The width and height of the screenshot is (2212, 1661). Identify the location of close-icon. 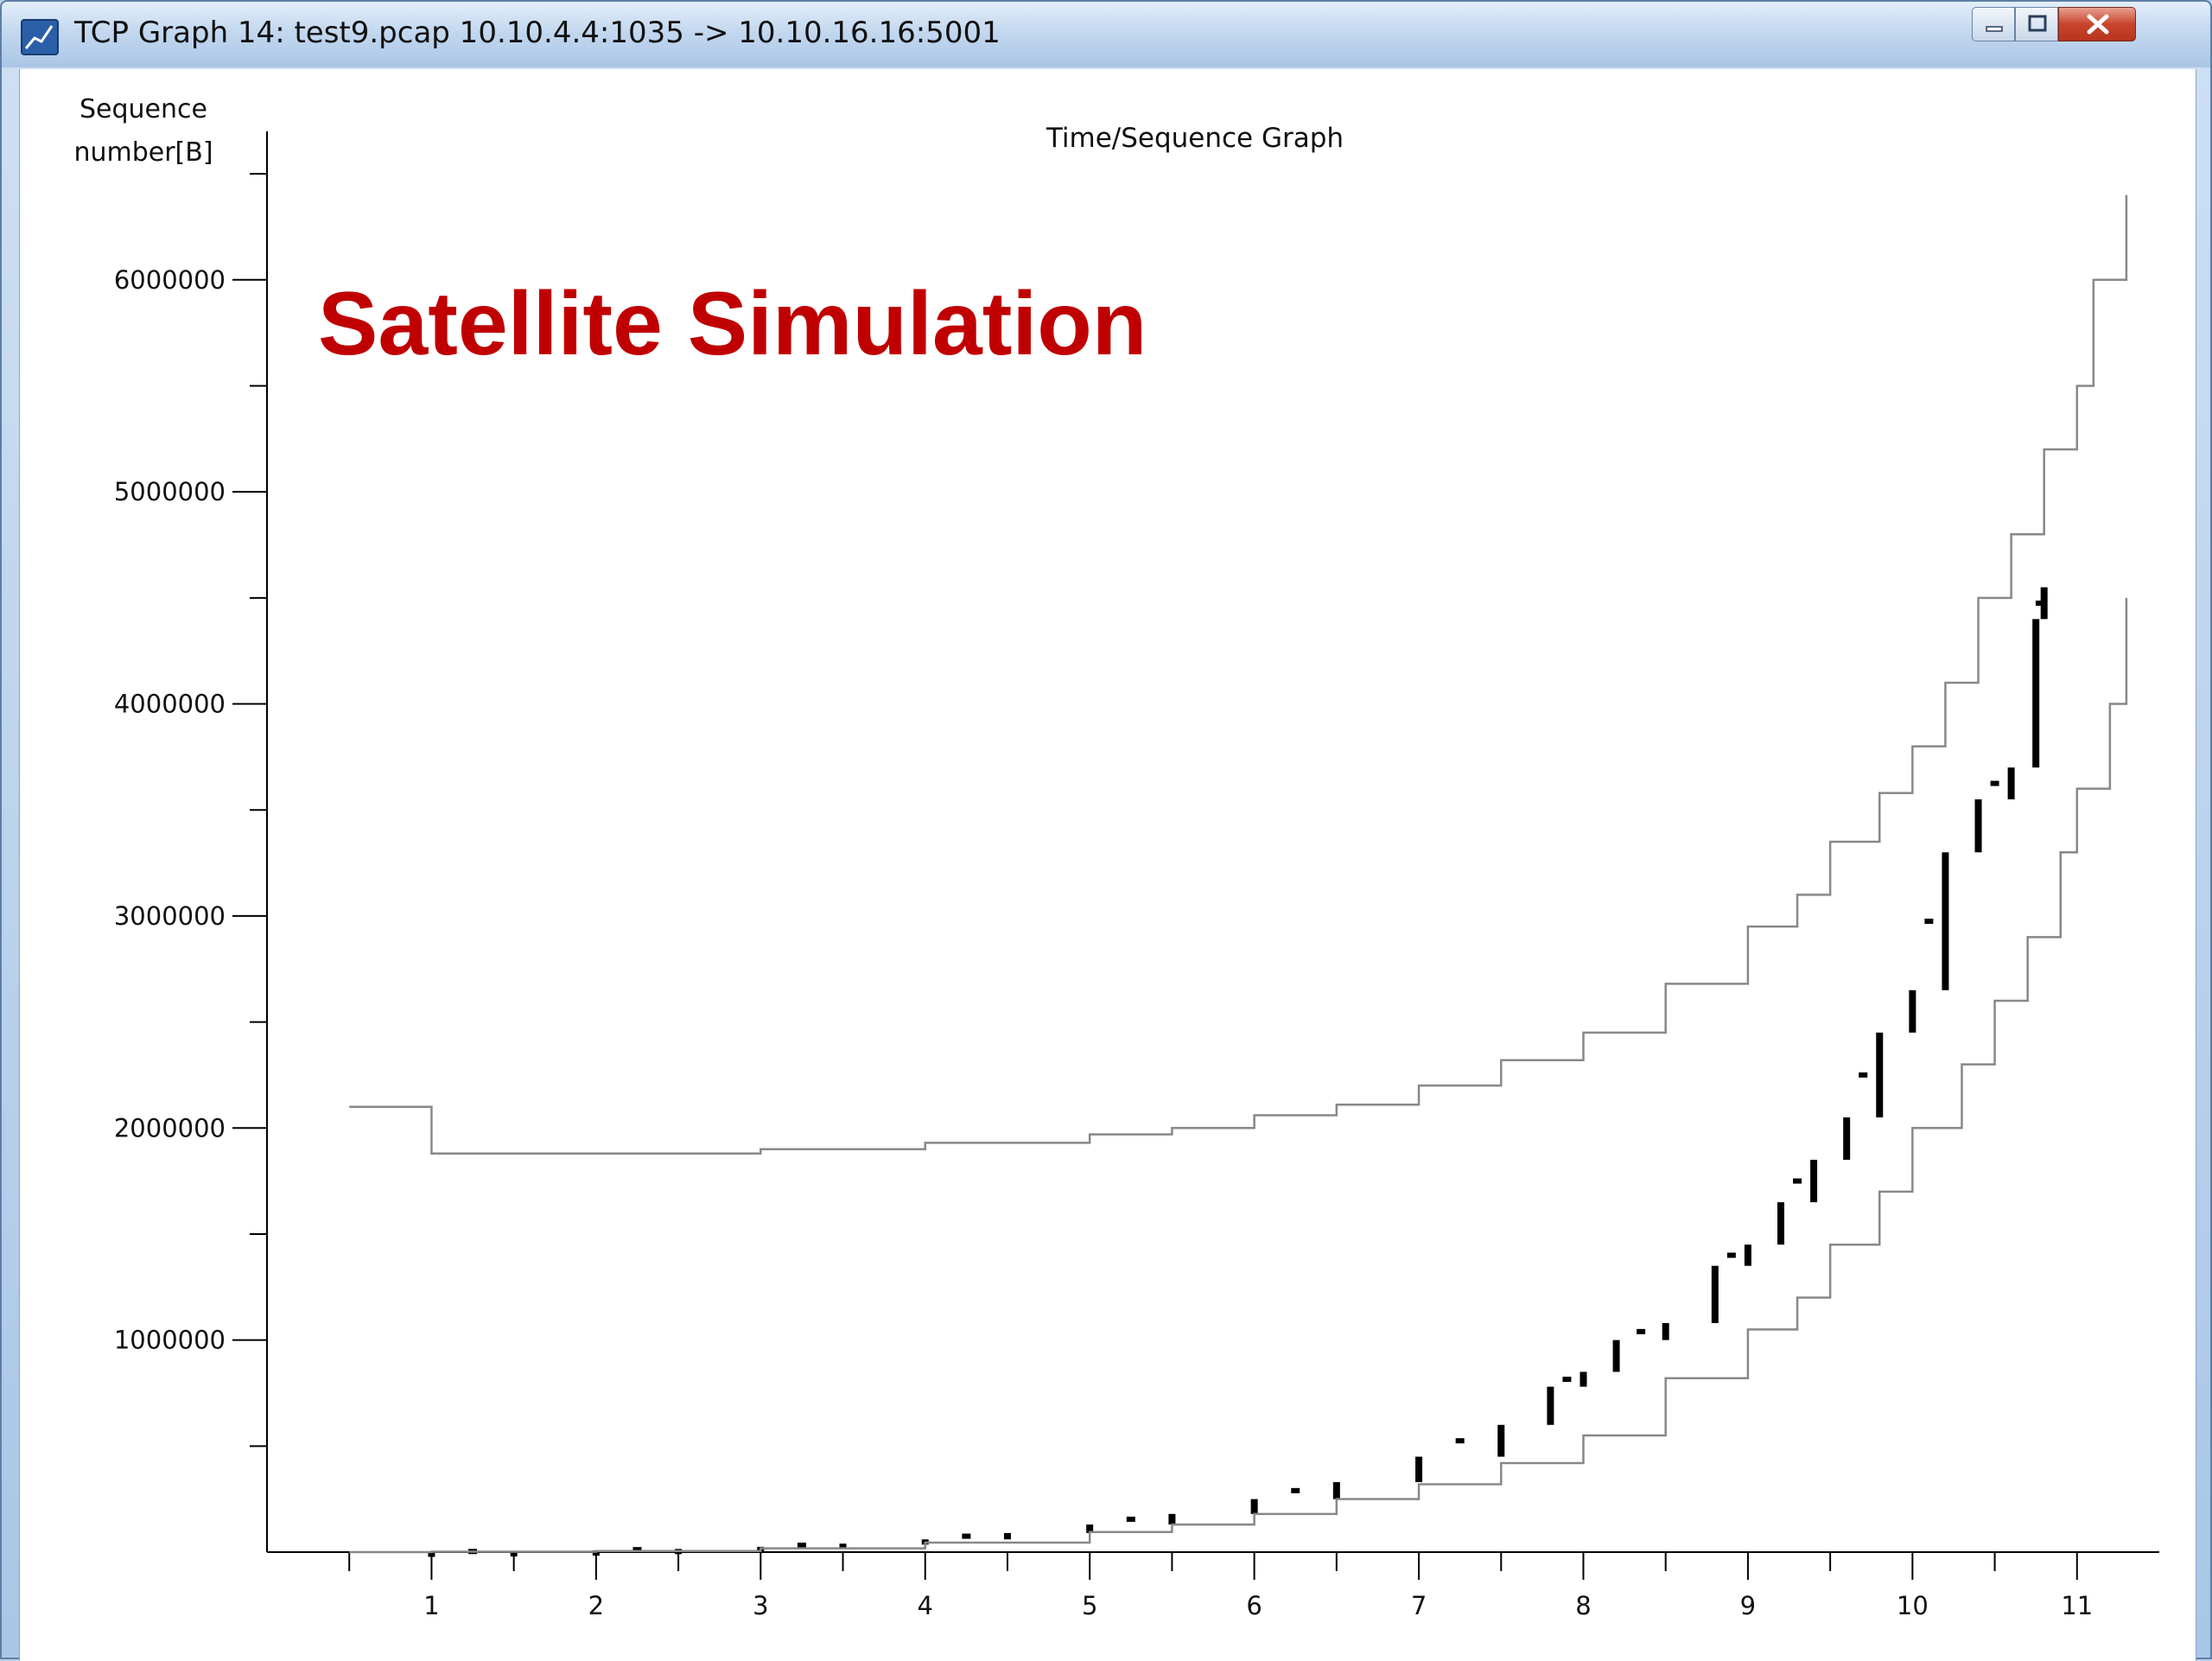
(2098, 24).